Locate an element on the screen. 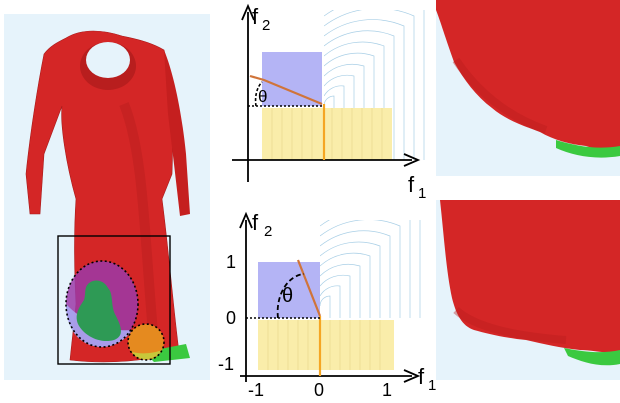 Image resolution: width=620 pixels, height=403 pixels. zoom-bottom-panel is located at coordinates (528, 290).